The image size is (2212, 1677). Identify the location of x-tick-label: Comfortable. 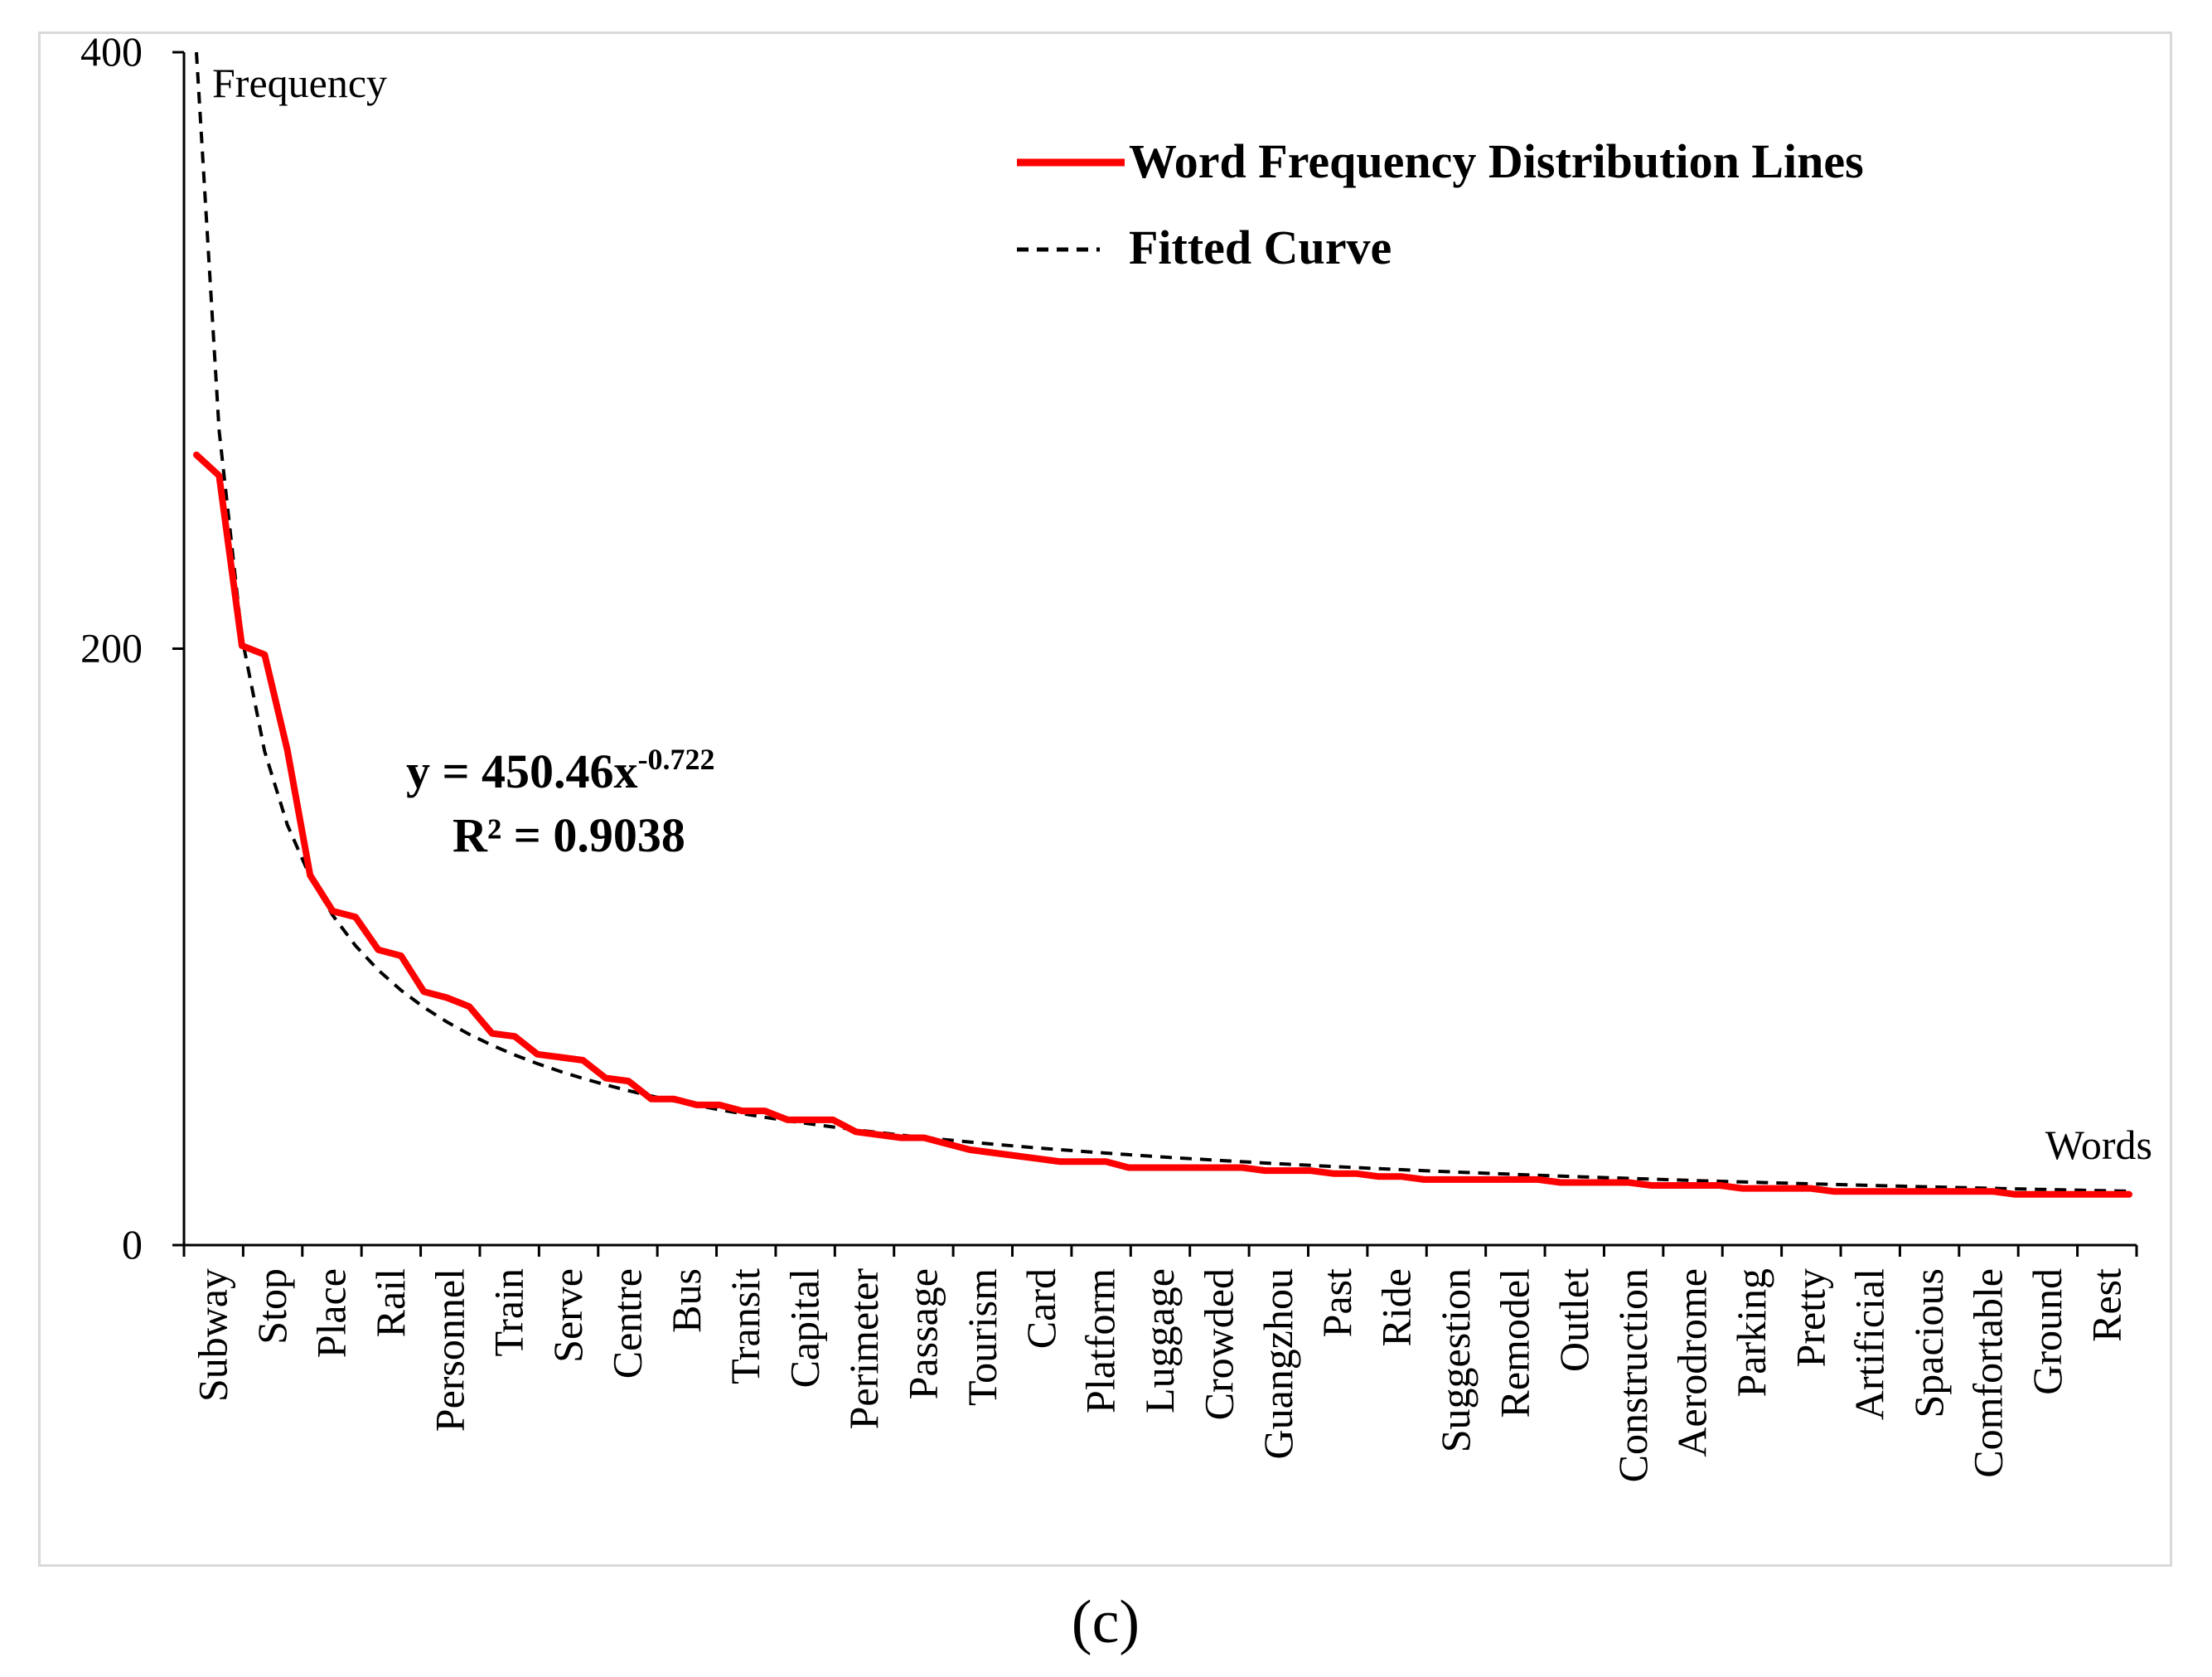
(1988, 1373).